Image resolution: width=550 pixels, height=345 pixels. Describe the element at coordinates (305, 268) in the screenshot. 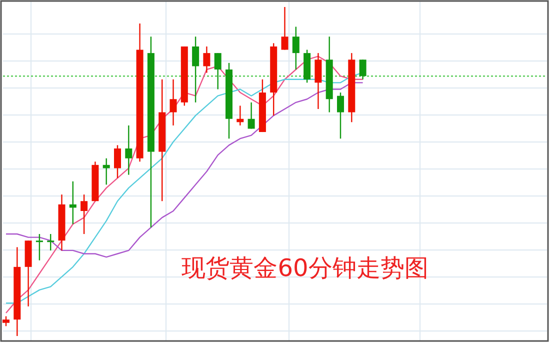

I see `text: 现货黄金60分钟走势图` at that location.